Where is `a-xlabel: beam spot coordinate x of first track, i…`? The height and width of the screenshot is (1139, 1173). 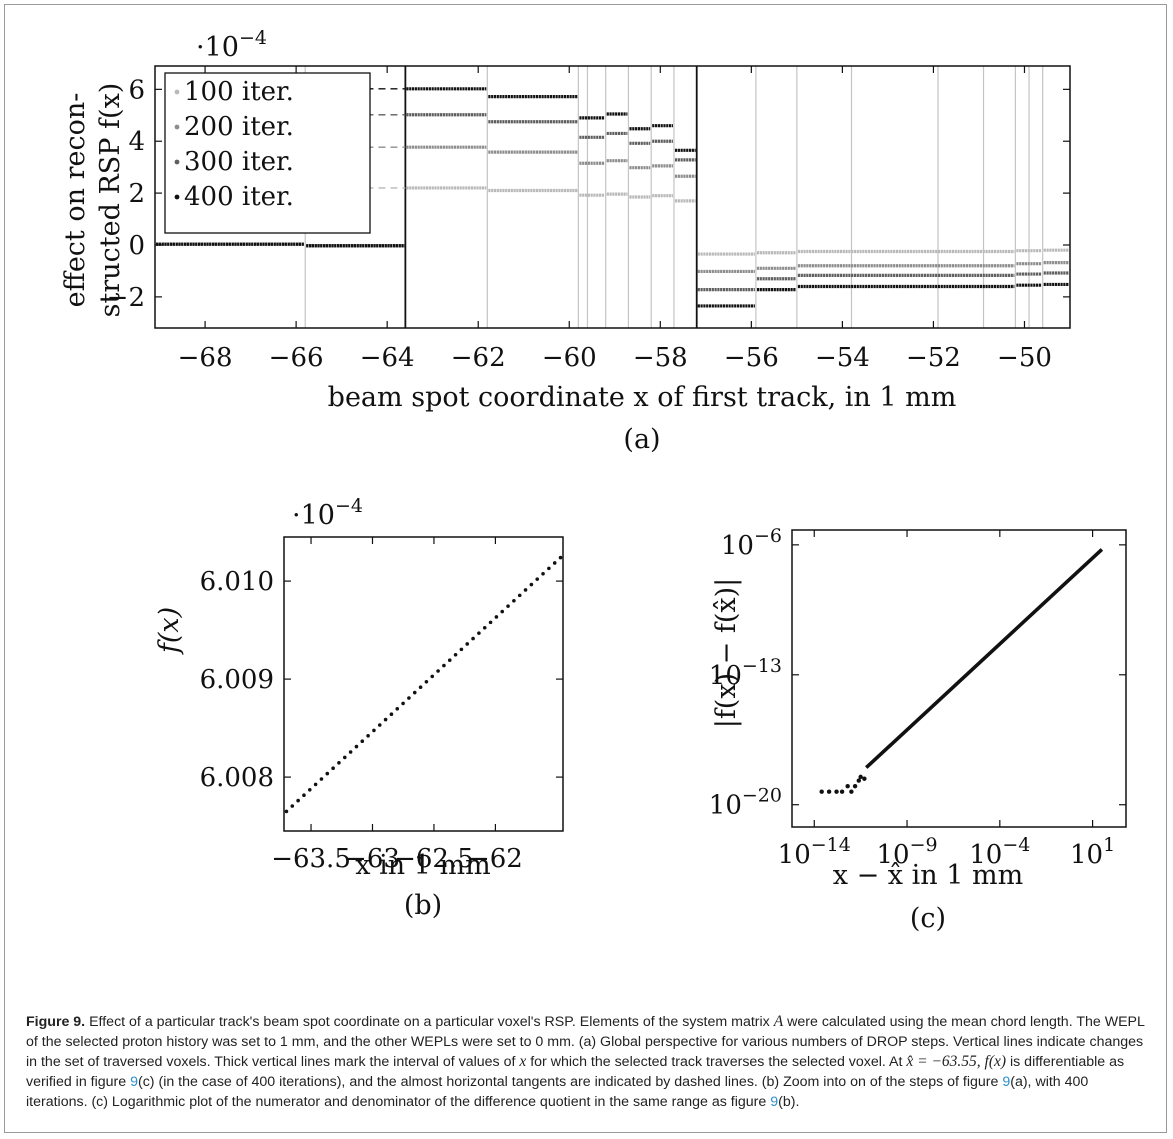 a-xlabel: beam spot coordinate x of first track, i… is located at coordinates (642, 397).